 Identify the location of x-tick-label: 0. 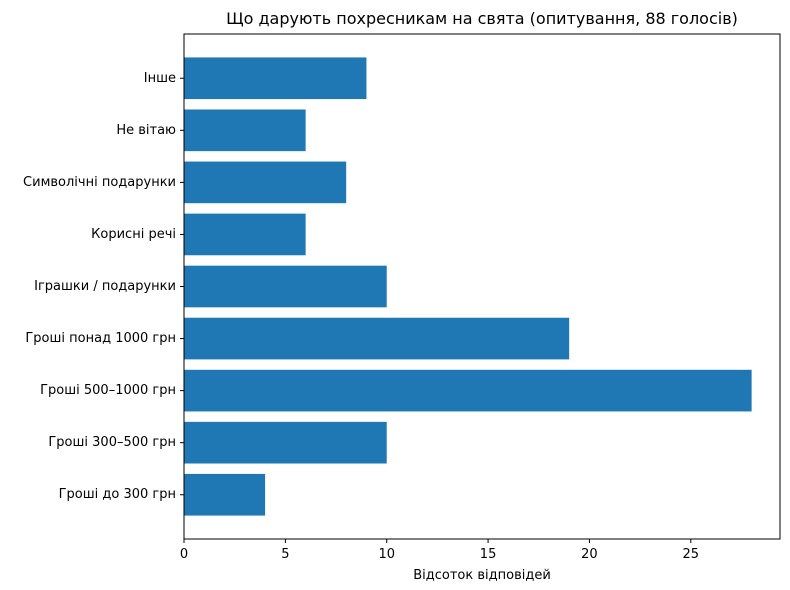
(184, 554).